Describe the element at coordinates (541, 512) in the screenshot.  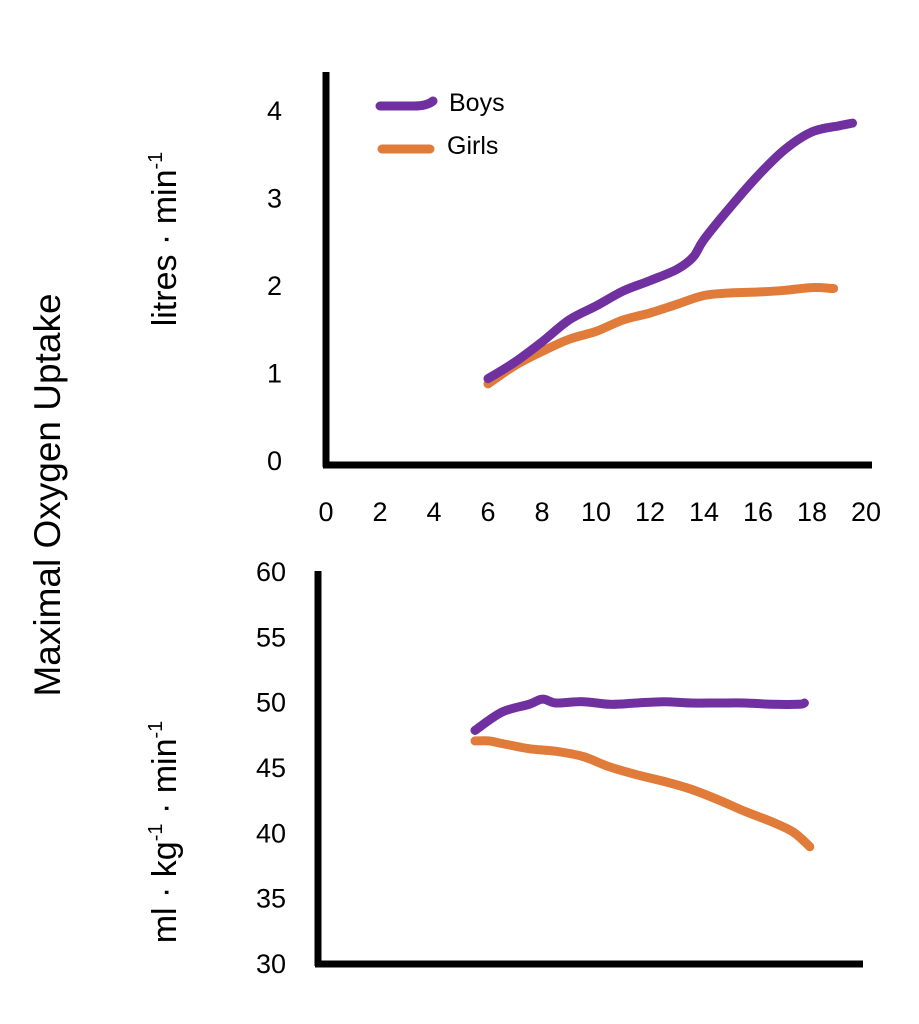
I see `top-x-tick-label: 8` at that location.